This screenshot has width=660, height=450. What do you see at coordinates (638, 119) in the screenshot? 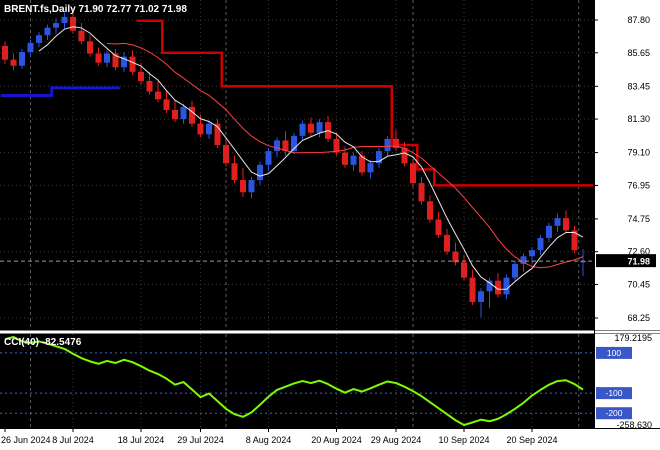
I see `price-tick-label: 81.30` at bounding box center [638, 119].